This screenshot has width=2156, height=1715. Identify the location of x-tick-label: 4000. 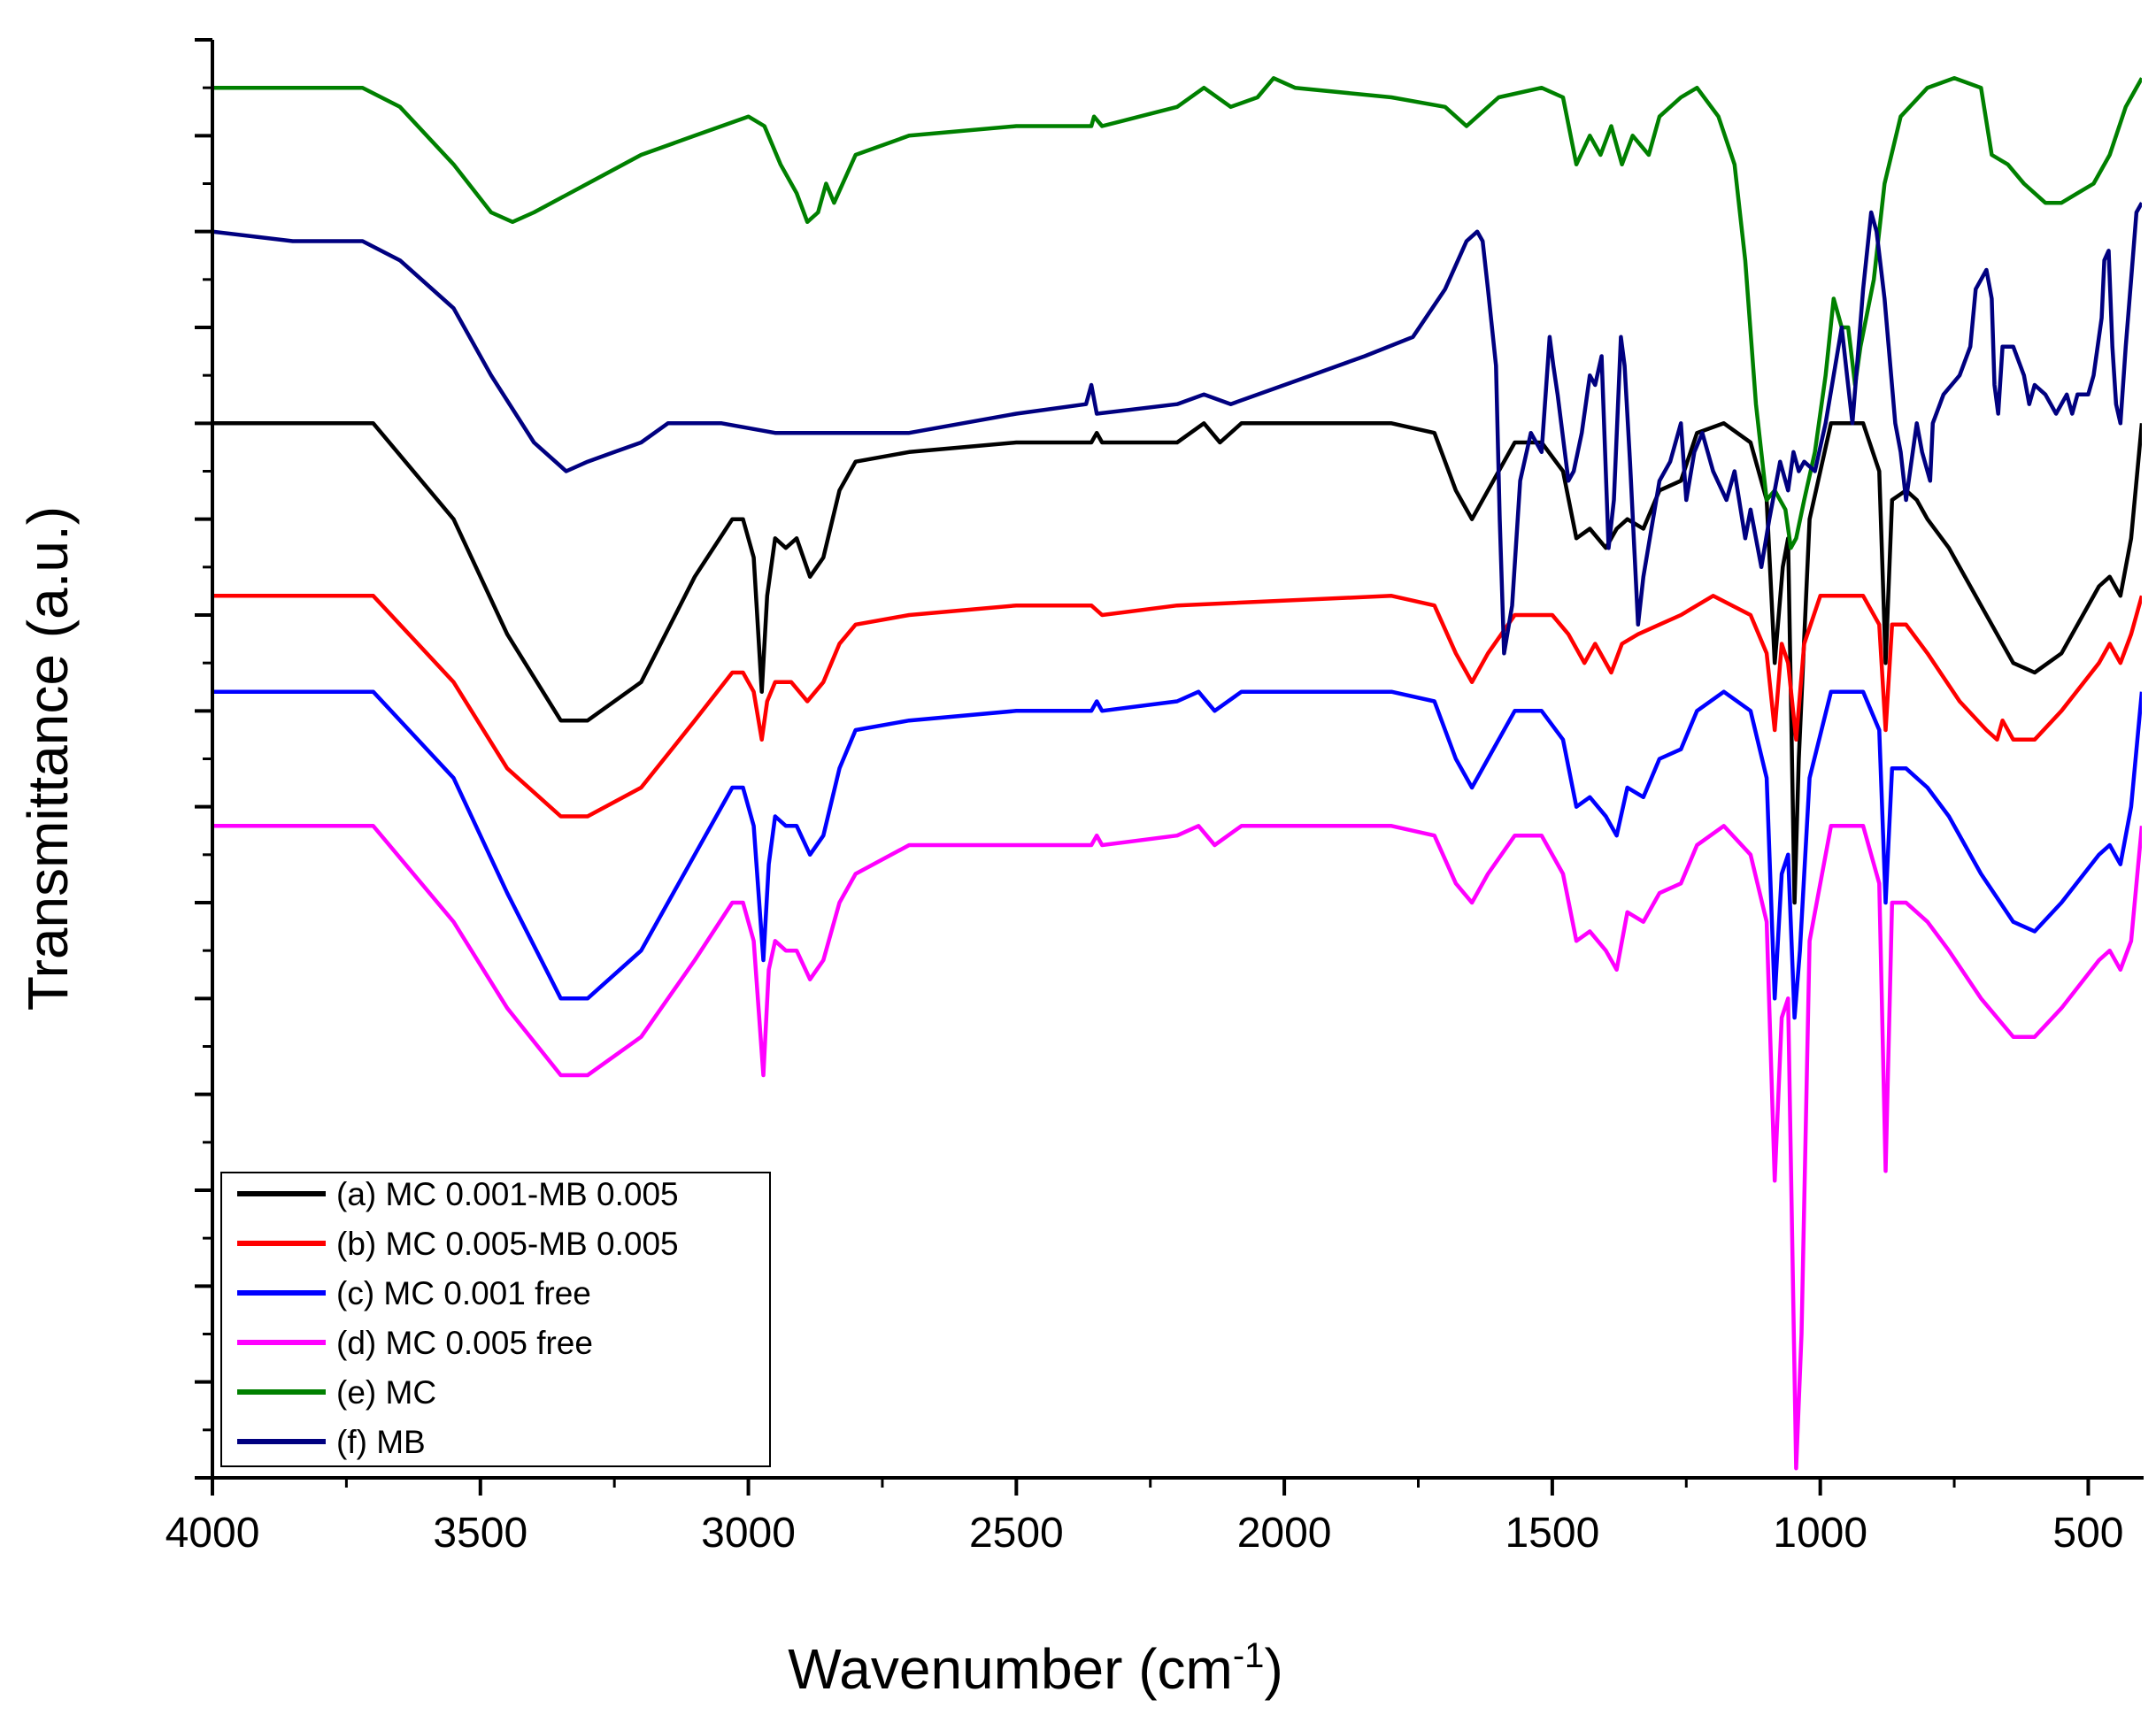
(213, 1533).